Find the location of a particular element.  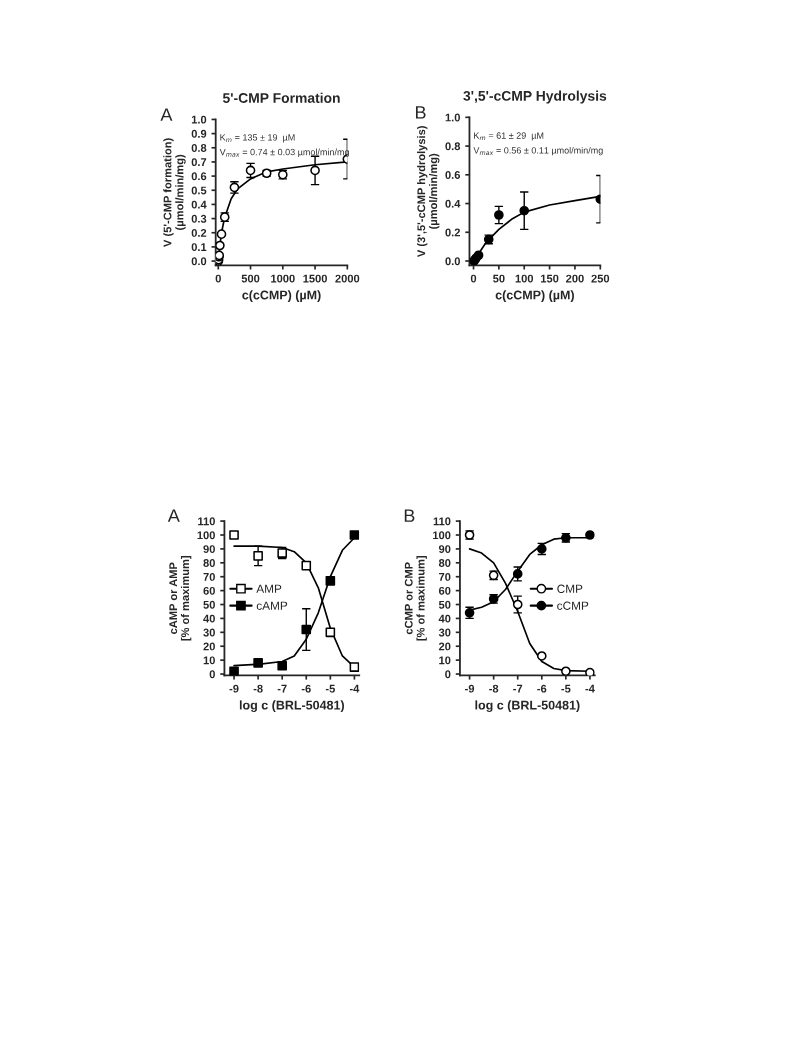

y-tick-label: 0.5 is located at coordinates (199, 190).